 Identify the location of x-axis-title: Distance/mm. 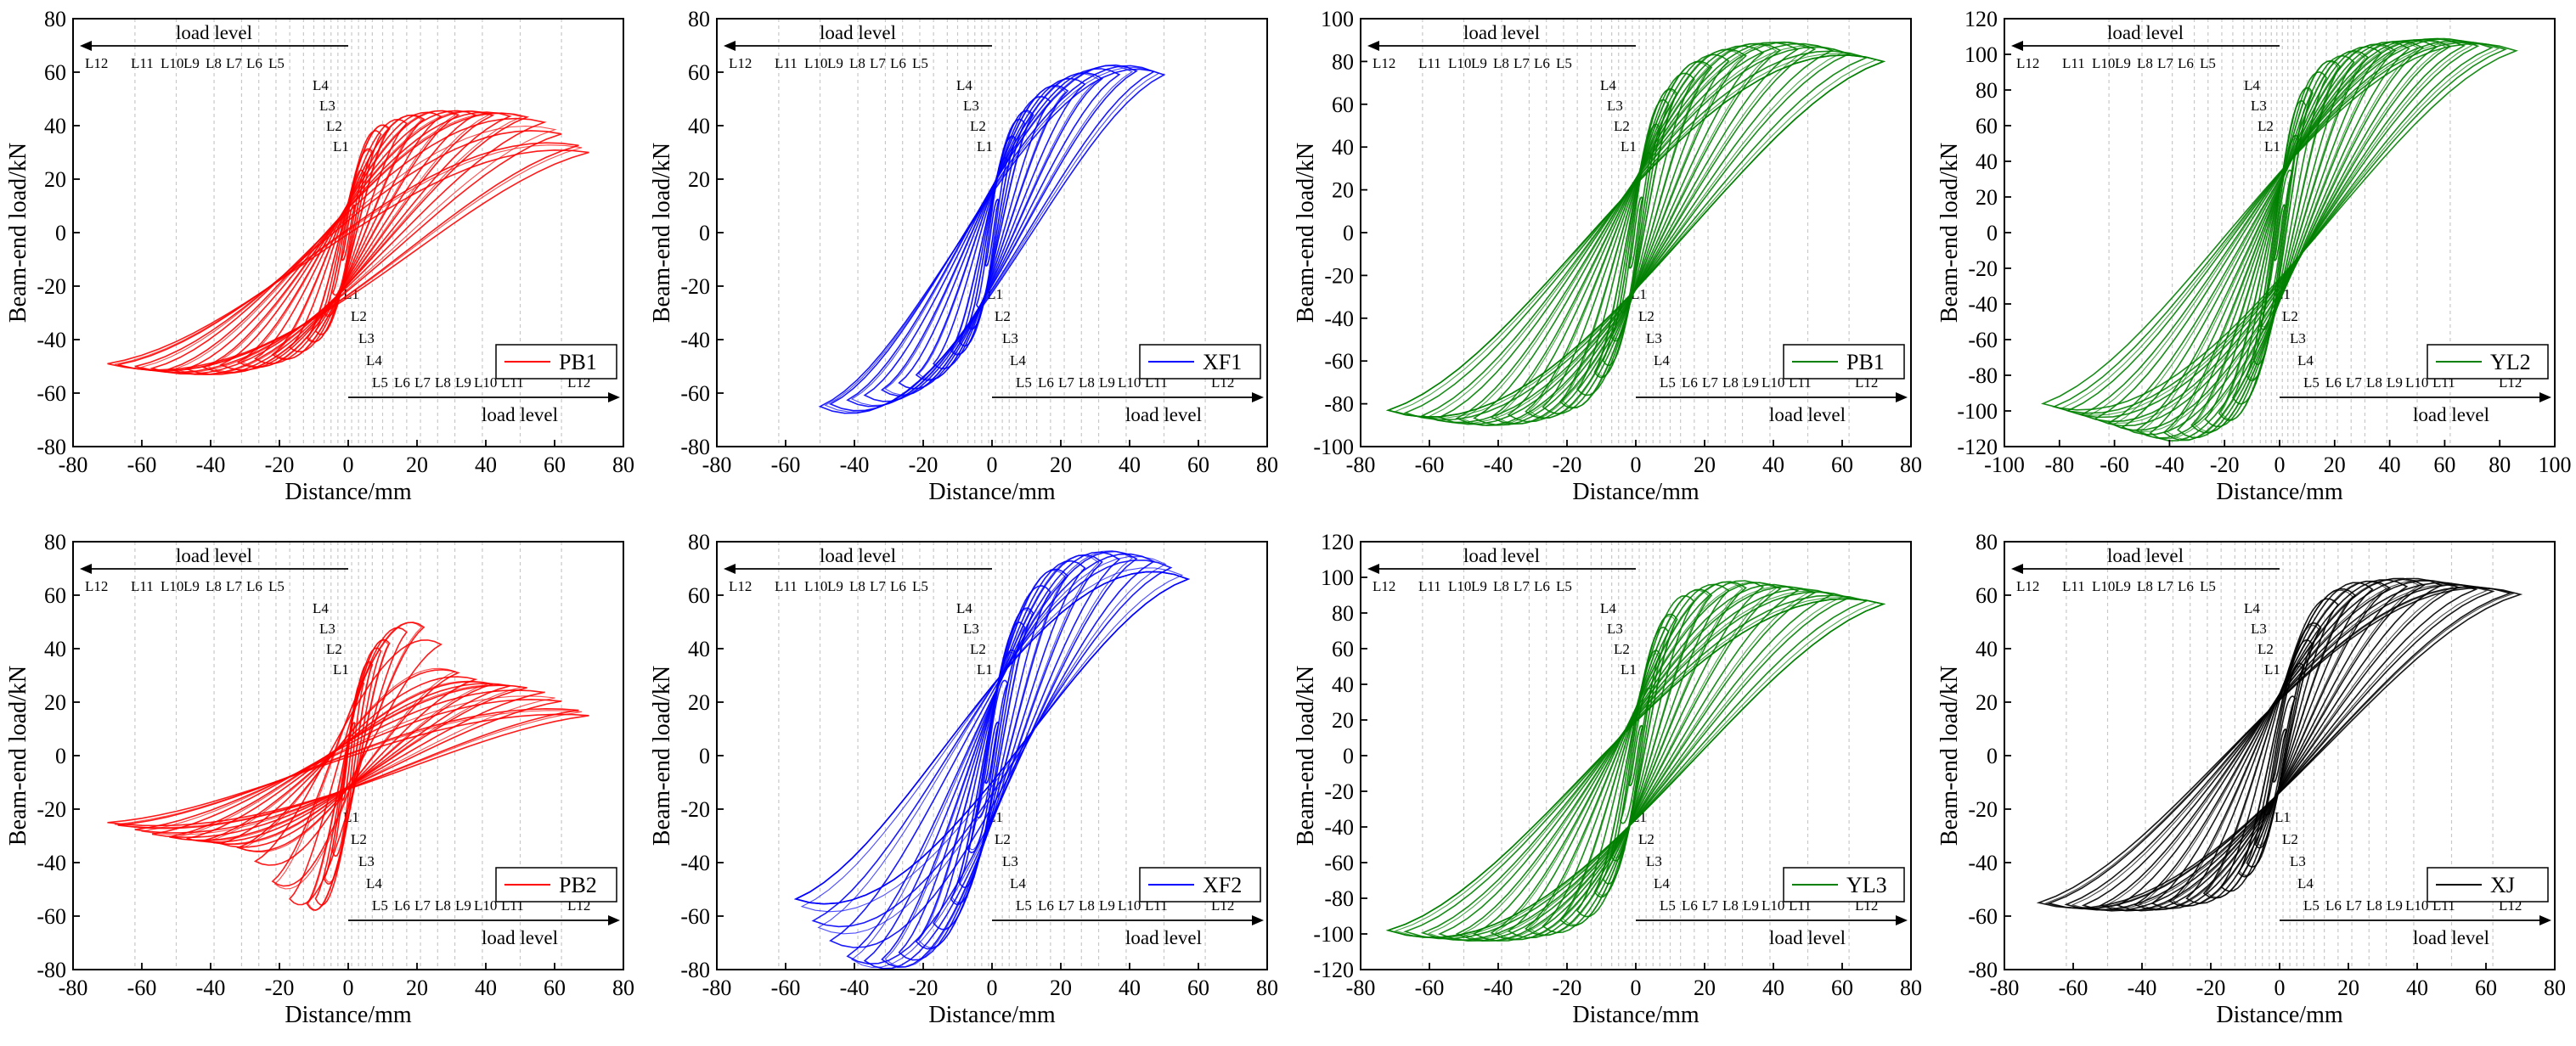
(1635, 1015).